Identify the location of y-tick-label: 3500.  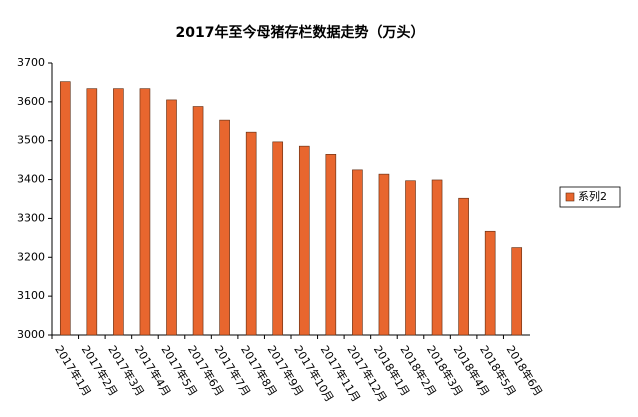
(31, 140).